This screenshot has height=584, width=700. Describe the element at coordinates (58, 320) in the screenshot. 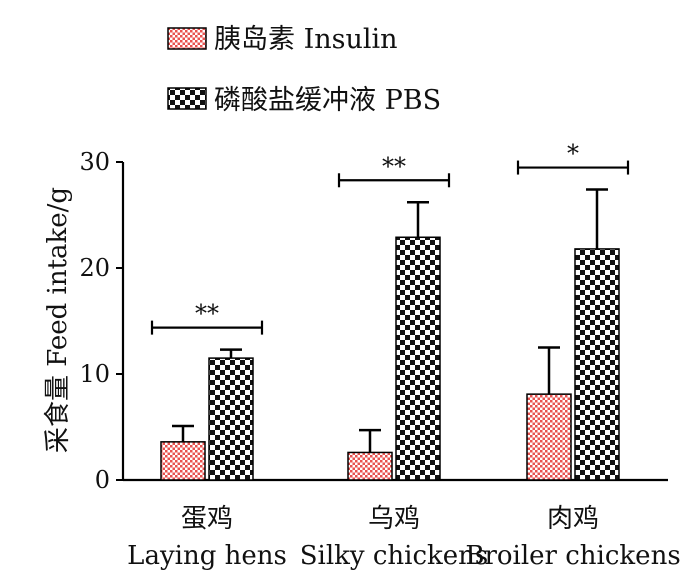

I see `y-axis-label: 采食量 Feed intake/g` at that location.